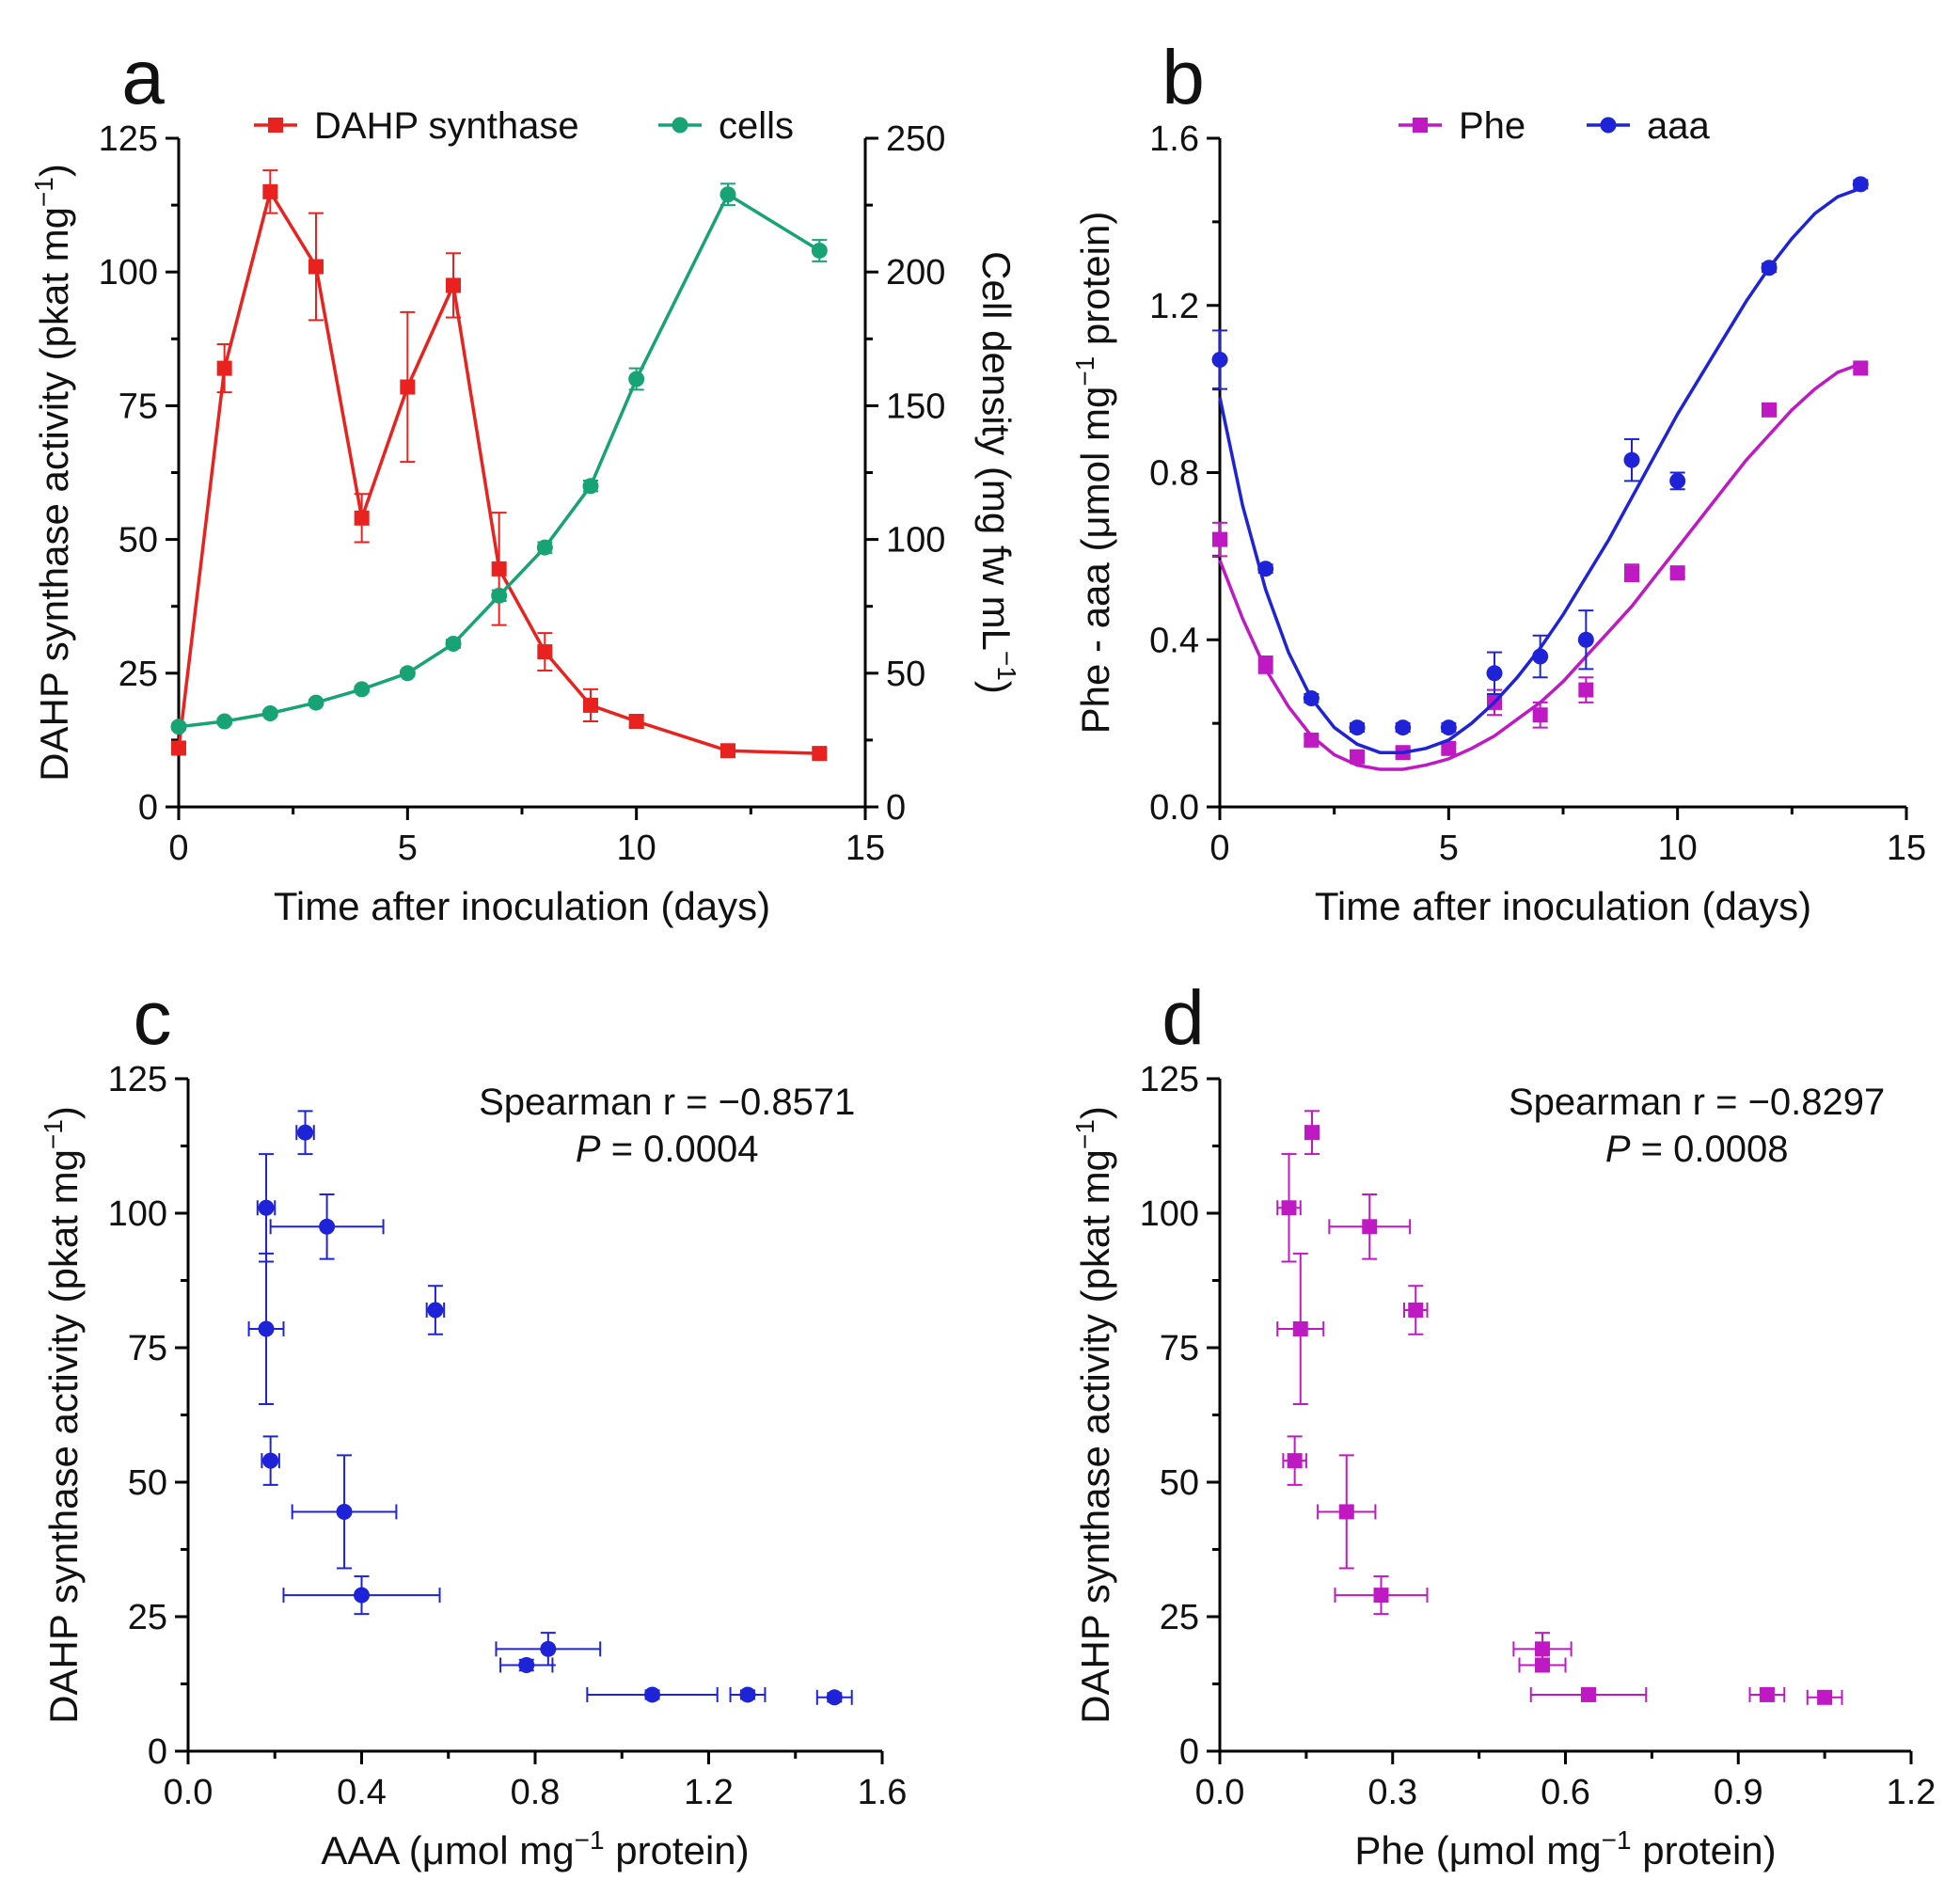 The height and width of the screenshot is (1896, 1960). Describe the element at coordinates (138, 406) in the screenshot. I see `y-tick-label: 75` at that location.